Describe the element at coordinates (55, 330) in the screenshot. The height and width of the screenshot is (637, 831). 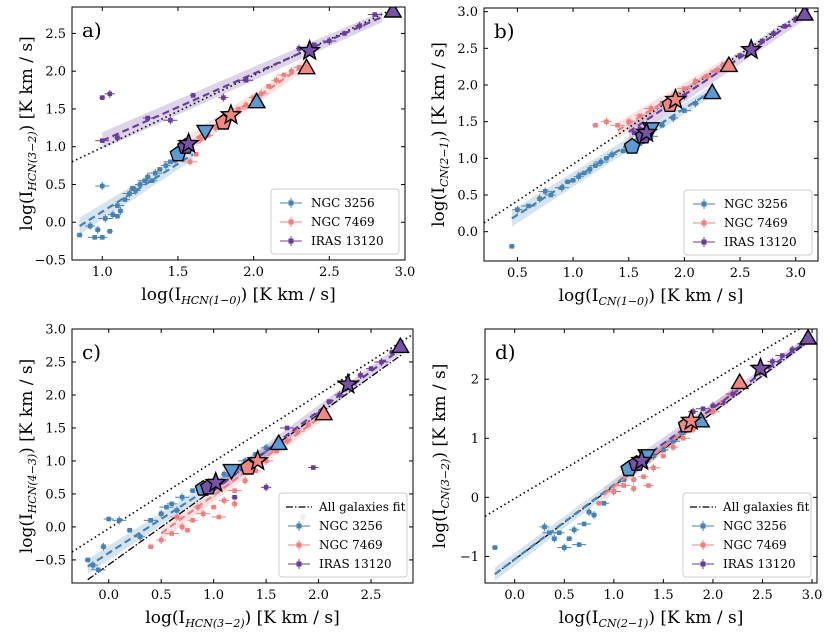
I see `y-tick-label: 3.0` at that location.